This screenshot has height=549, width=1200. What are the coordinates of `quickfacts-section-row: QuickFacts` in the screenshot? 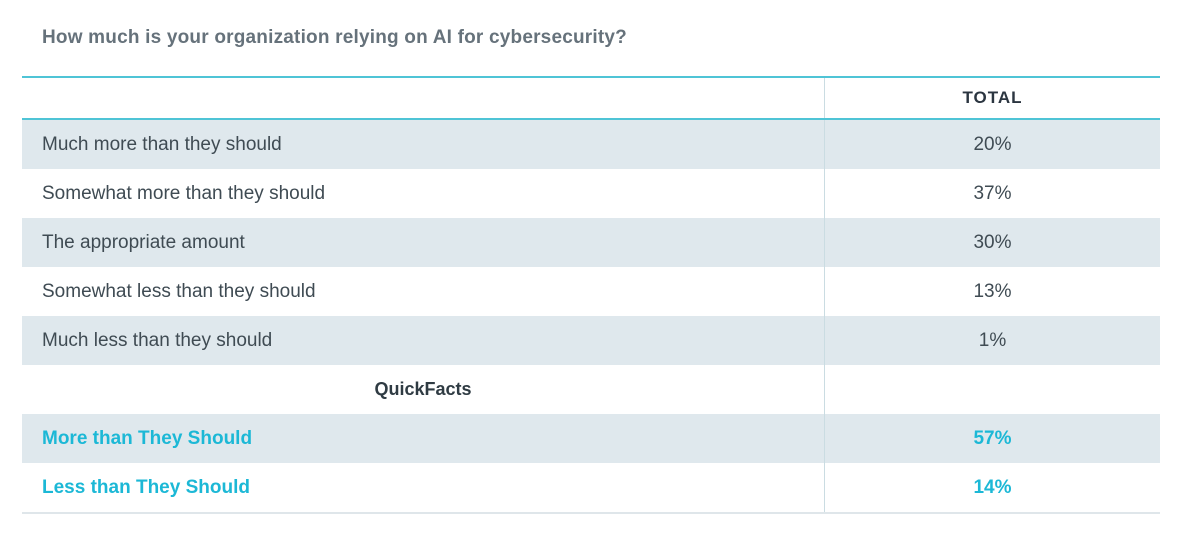 It's located at (591, 389).